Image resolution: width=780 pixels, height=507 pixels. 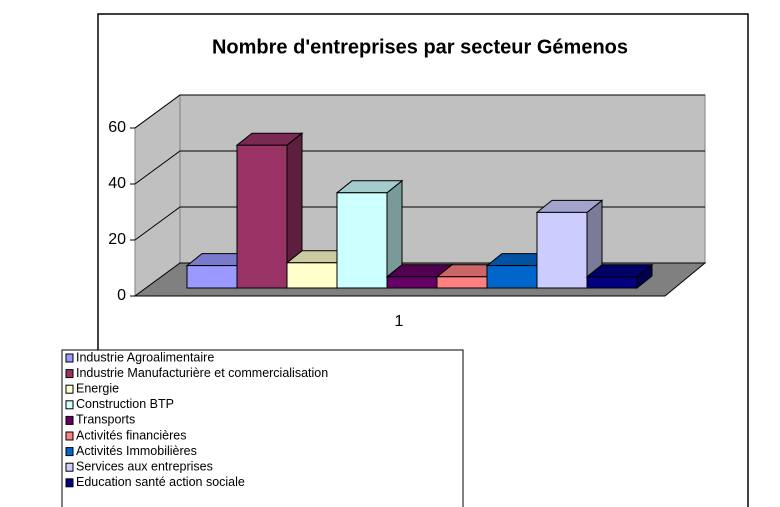 What do you see at coordinates (157, 195) in the screenshot?
I see `side-wall` at bounding box center [157, 195].